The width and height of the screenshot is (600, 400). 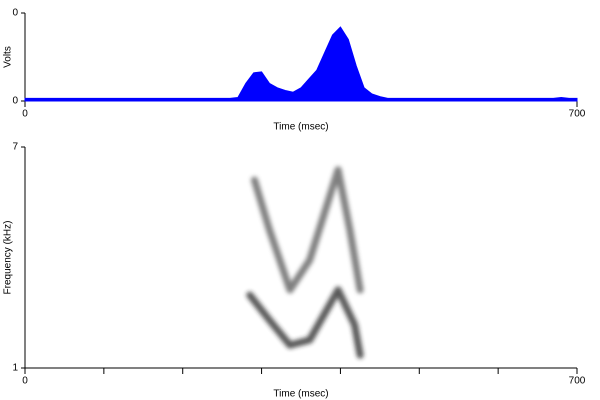 What do you see at coordinates (8, 57) in the screenshot?
I see `y-axis-label: Volts` at bounding box center [8, 57].